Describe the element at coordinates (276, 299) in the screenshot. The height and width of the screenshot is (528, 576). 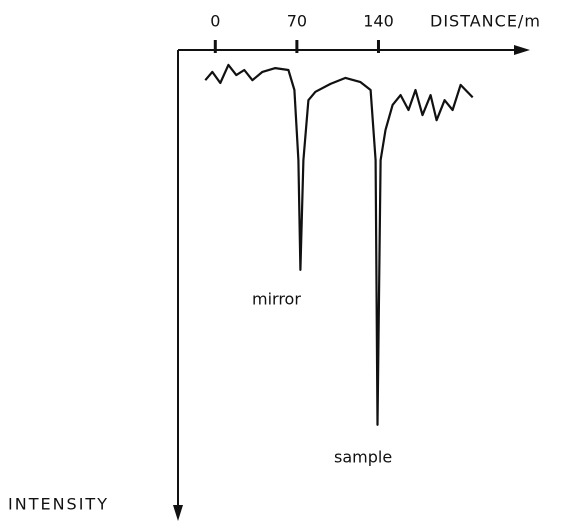
I see `annotation: mirror` at that location.